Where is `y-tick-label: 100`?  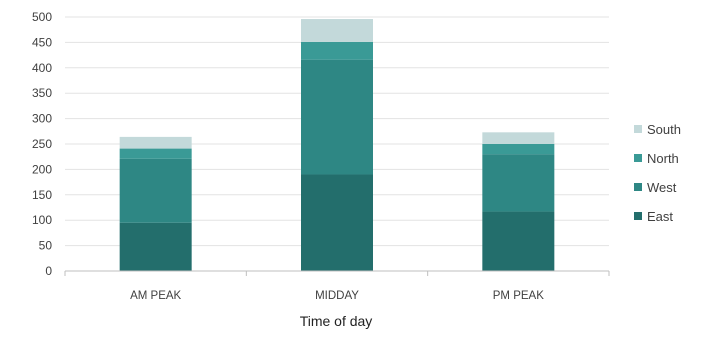 y-tick-label: 100 is located at coordinates (42, 220).